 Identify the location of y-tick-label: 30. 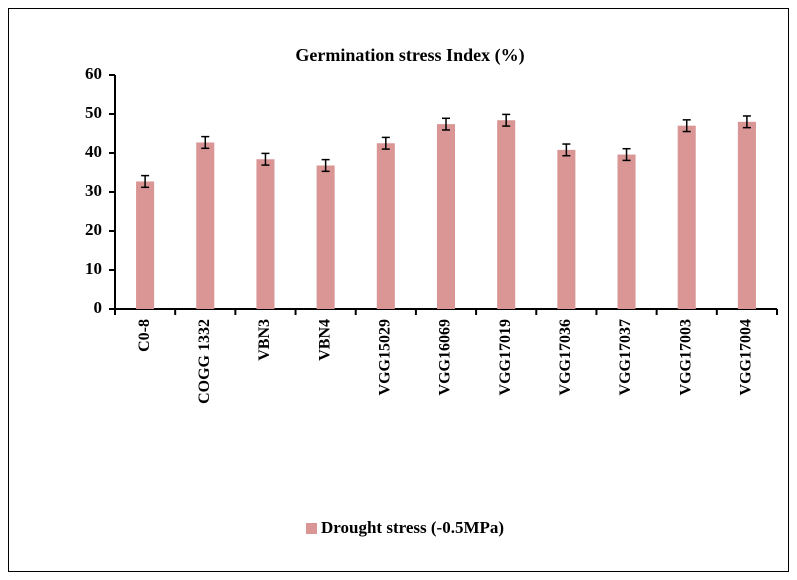
(93, 190).